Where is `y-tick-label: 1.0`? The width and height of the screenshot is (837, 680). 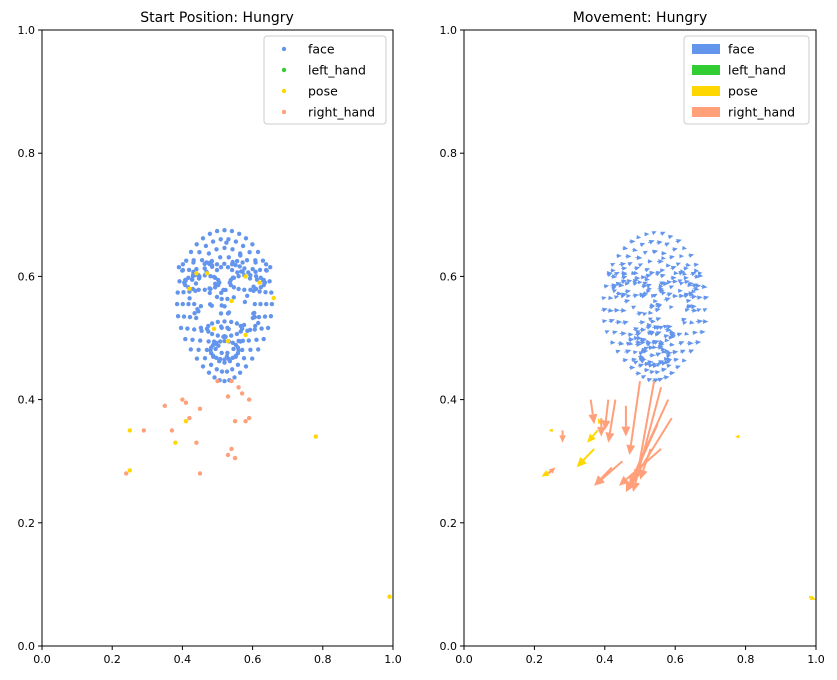
y-tick-label: 1.0 is located at coordinates (449, 30).